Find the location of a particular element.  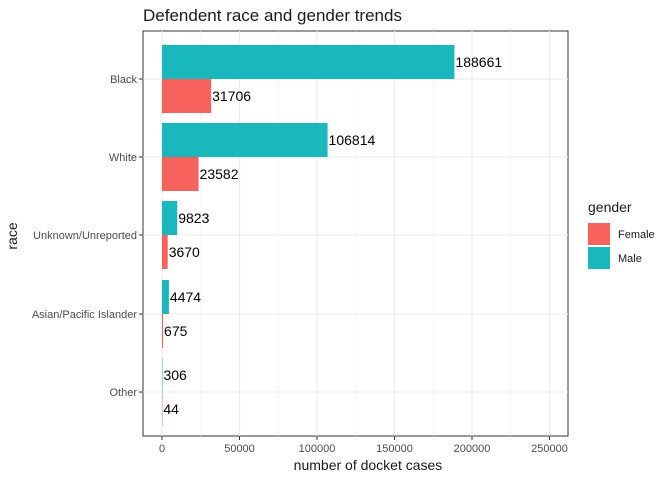

y-tick-label: Black is located at coordinates (123, 80).